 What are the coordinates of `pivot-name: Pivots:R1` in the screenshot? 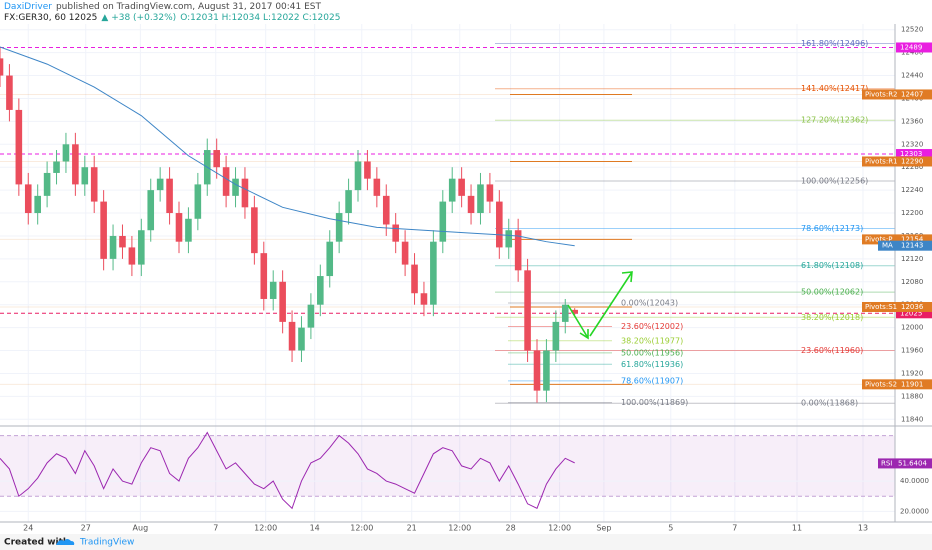 It's located at (881, 161).